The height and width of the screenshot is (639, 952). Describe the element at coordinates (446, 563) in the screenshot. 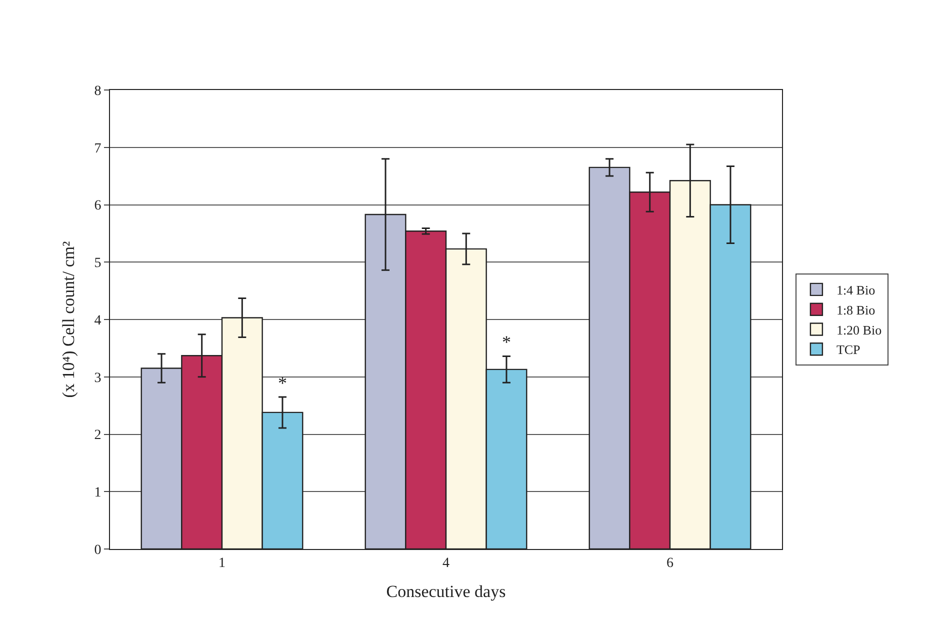

I see `x-tick-label: 4` at that location.